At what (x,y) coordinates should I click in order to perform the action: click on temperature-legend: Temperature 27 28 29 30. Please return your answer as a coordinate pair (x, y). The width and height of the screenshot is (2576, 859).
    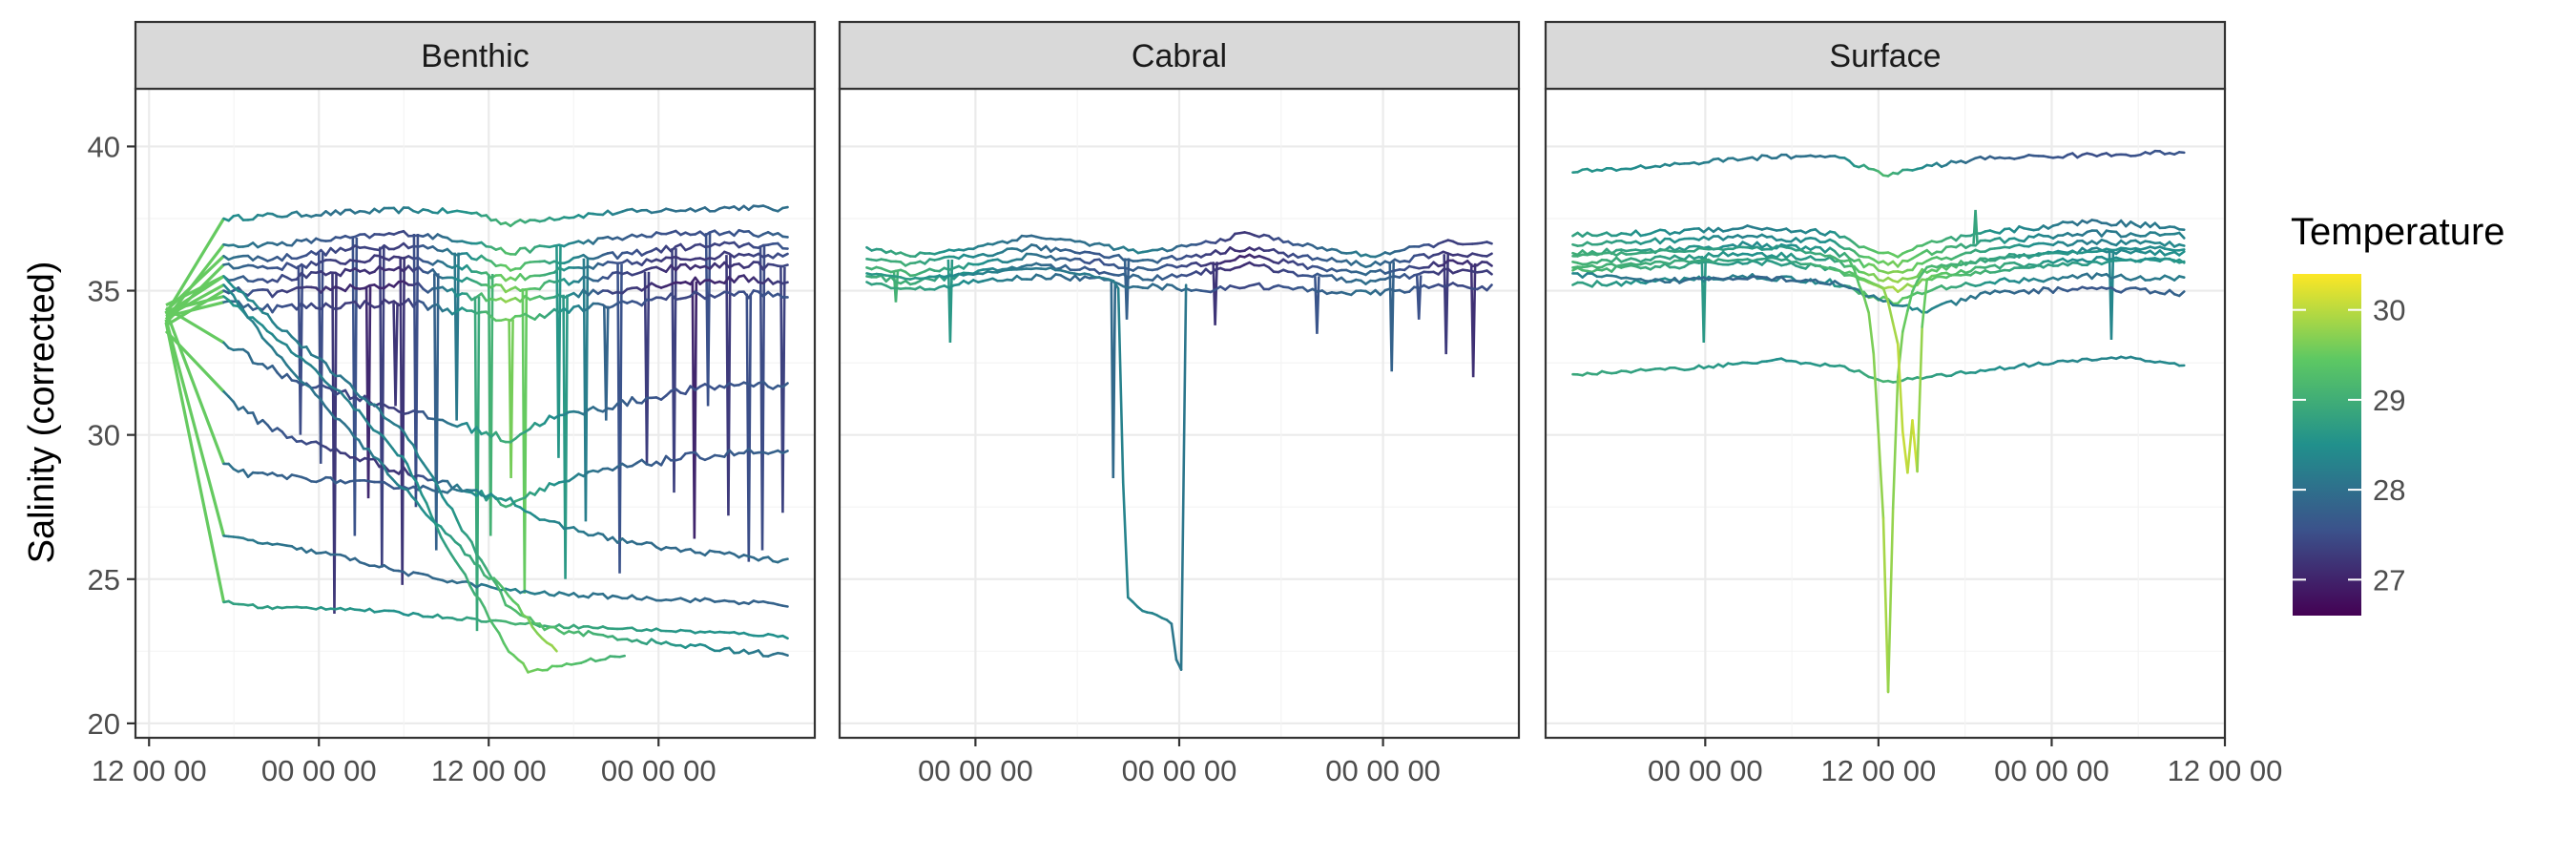
    Looking at the image, I should click on (2398, 413).